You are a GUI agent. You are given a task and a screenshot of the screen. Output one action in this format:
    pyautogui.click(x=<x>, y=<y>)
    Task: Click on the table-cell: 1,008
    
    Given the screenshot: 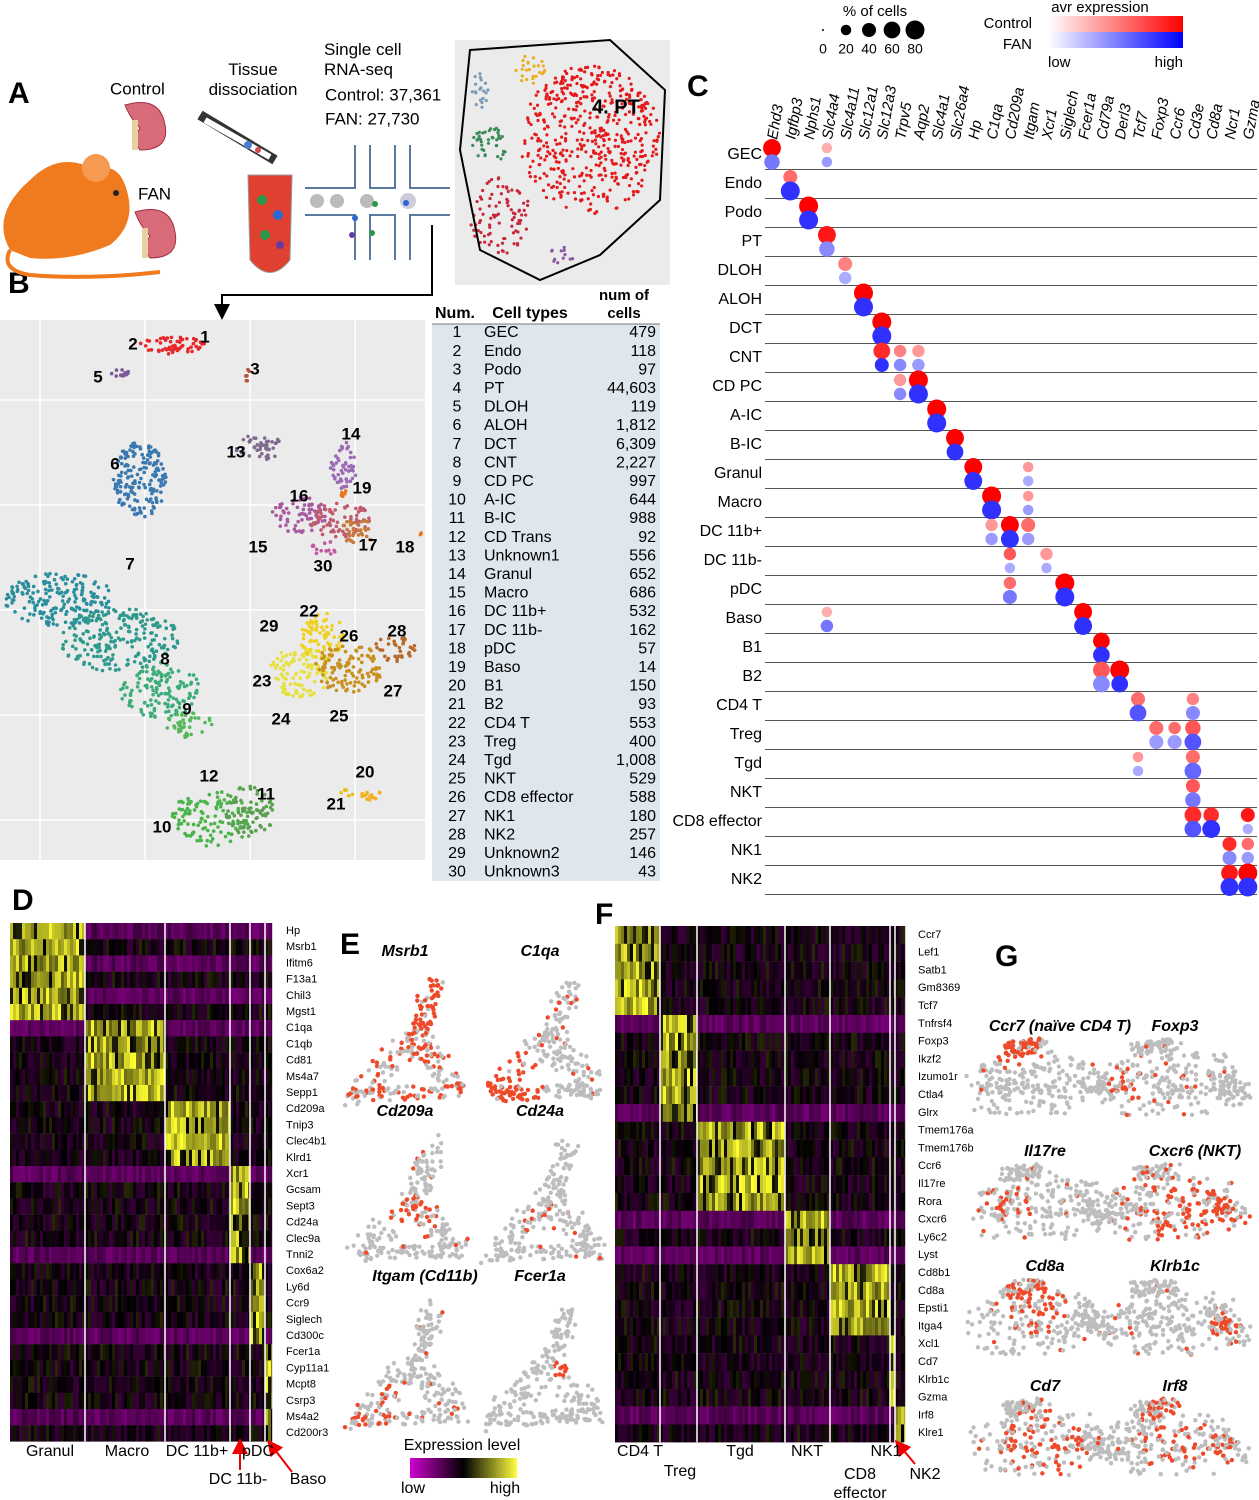 What is the action you would take?
    pyautogui.click(x=636, y=760)
    